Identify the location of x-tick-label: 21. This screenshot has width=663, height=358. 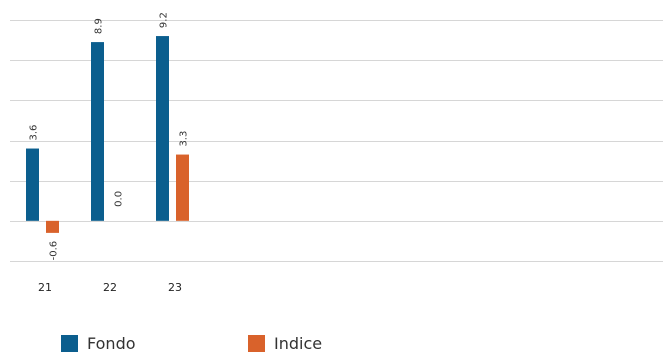
(45, 287).